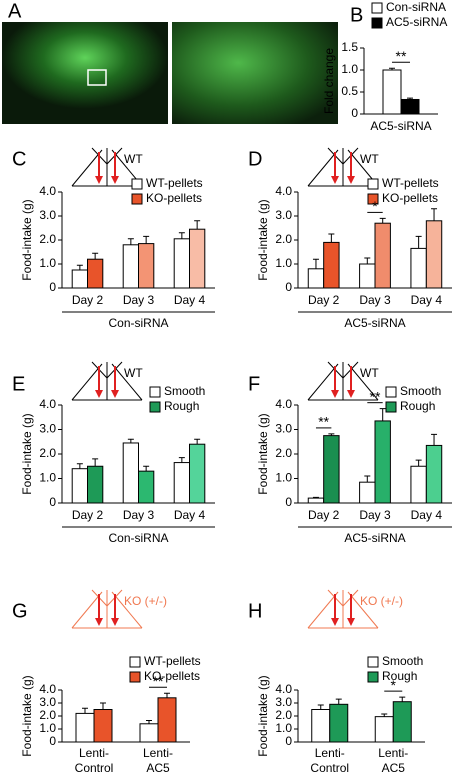 This screenshot has width=472, height=780. I want to click on panel-letter: F, so click(254, 384).